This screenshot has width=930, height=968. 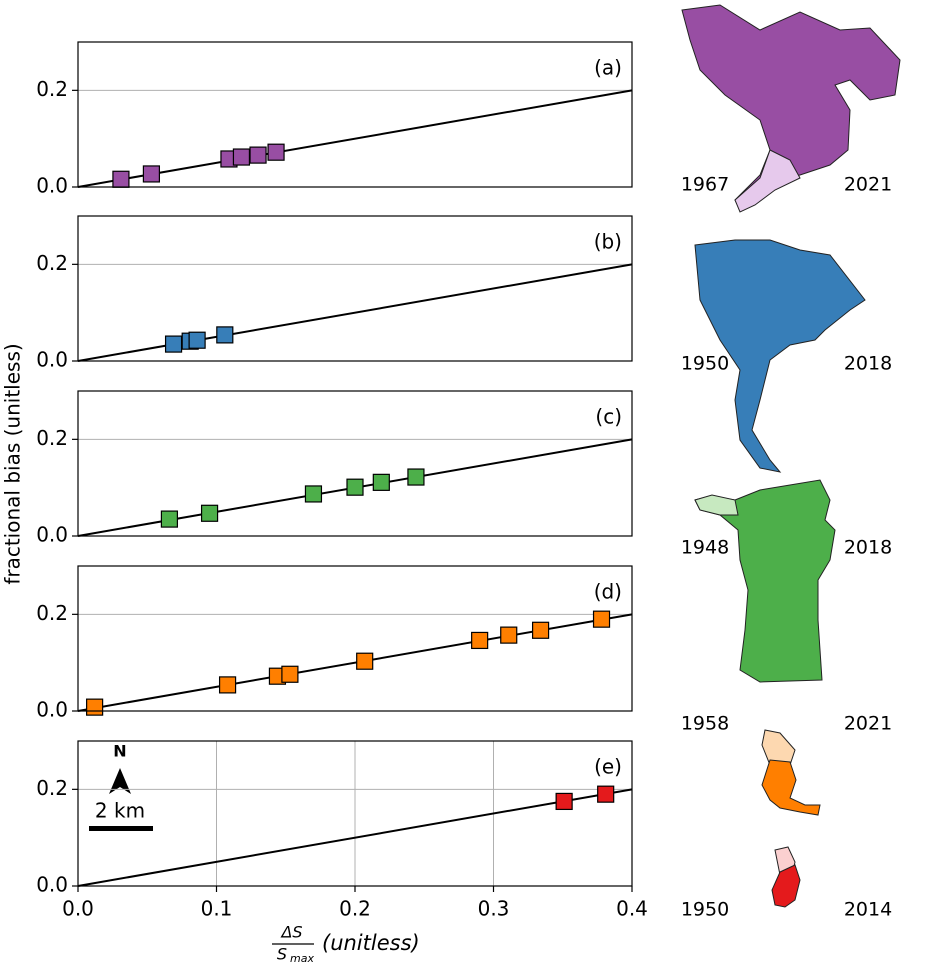 I want to click on panel: 0.0 0.2 0.0 0.1 0.2 0.3 0.4 (e), so click(x=342, y=830).